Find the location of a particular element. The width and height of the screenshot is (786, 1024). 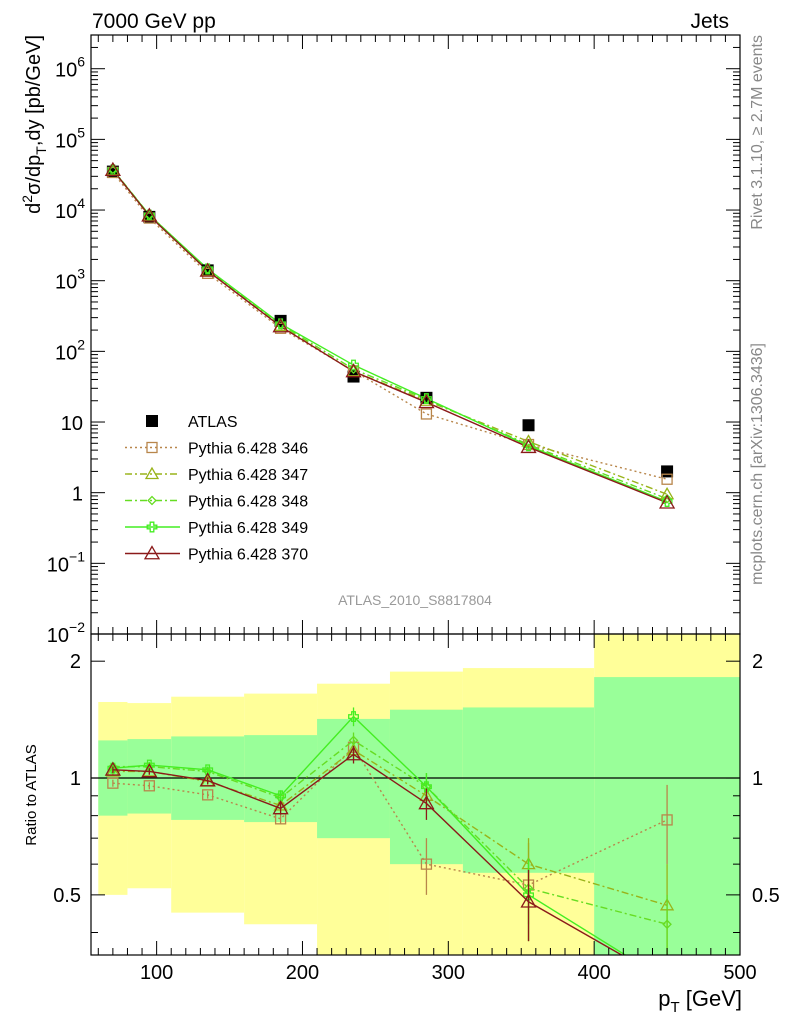

main-ytick-label-2: 1 is located at coordinates (77, 495).